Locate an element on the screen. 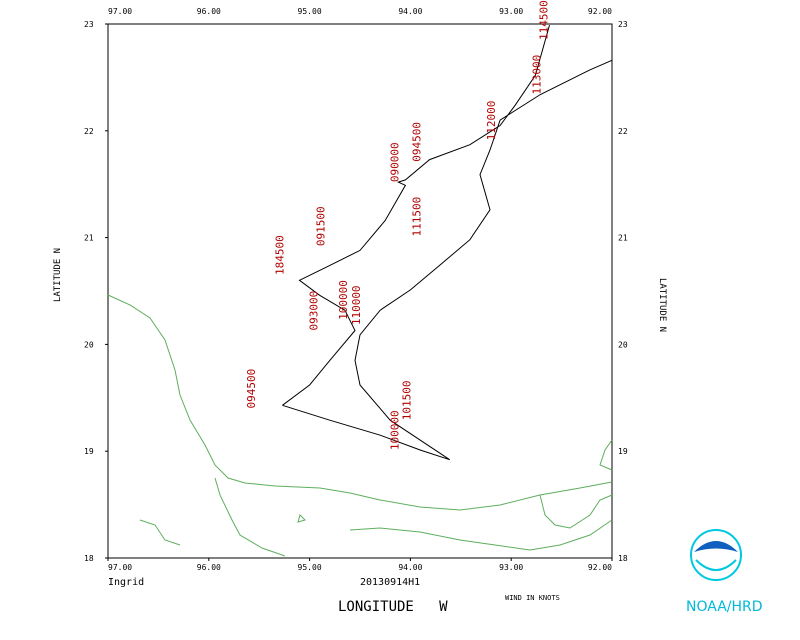 The image size is (800, 640). x-tick-label-top: 97.00 is located at coordinates (120, 11).